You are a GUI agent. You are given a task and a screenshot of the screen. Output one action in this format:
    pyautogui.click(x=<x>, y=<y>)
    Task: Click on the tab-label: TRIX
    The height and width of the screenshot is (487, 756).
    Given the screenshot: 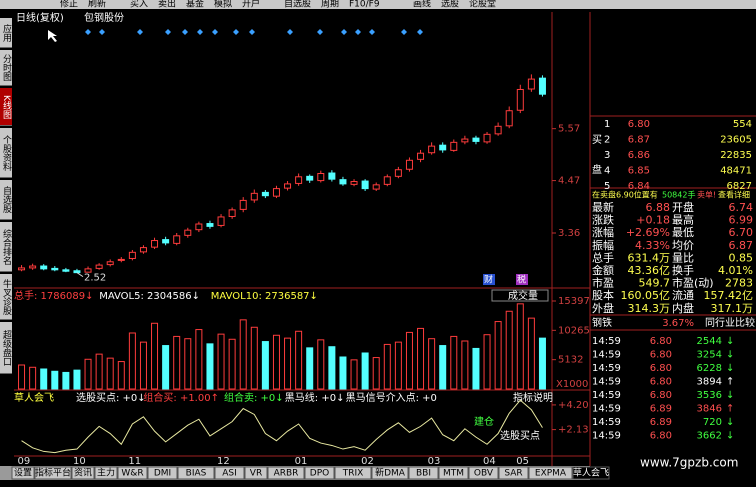 What is the action you would take?
    pyautogui.click(x=353, y=474)
    